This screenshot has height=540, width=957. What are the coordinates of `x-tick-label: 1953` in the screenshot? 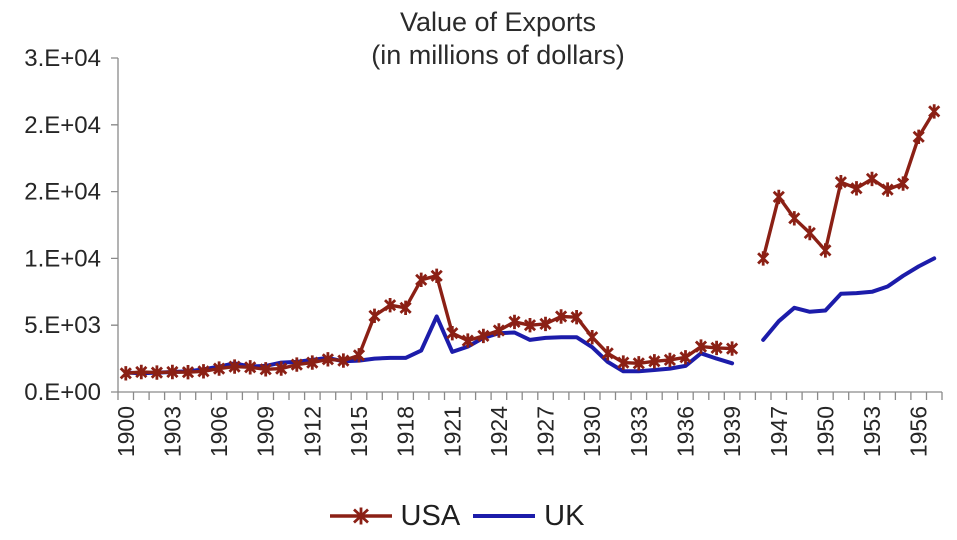 It's located at (872, 431).